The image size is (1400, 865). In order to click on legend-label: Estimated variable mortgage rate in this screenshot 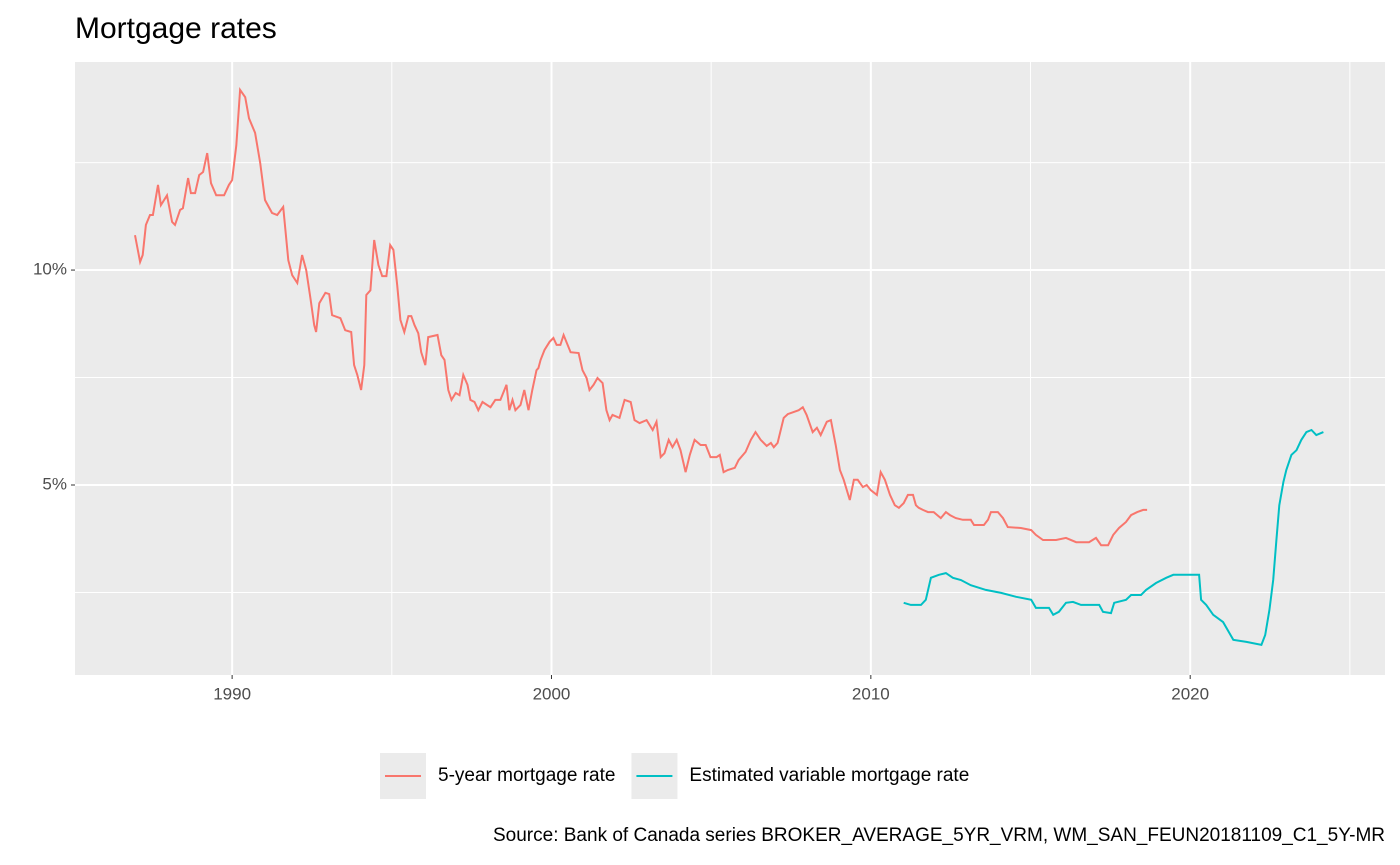, I will do `click(829, 775)`.